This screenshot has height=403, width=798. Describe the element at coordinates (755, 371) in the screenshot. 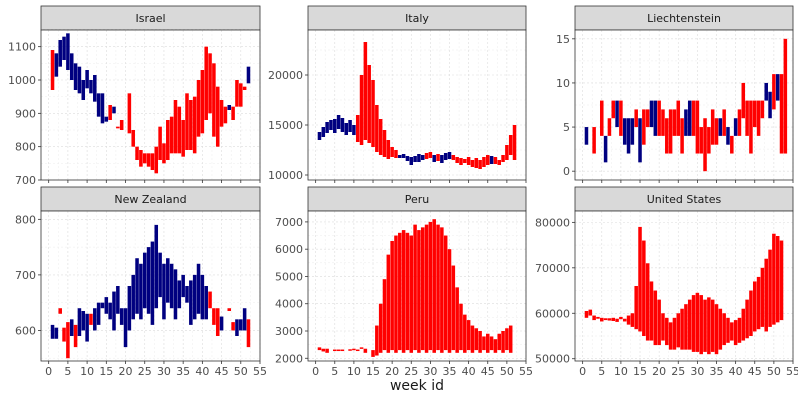

I see `x-tick-label: 45` at that location.